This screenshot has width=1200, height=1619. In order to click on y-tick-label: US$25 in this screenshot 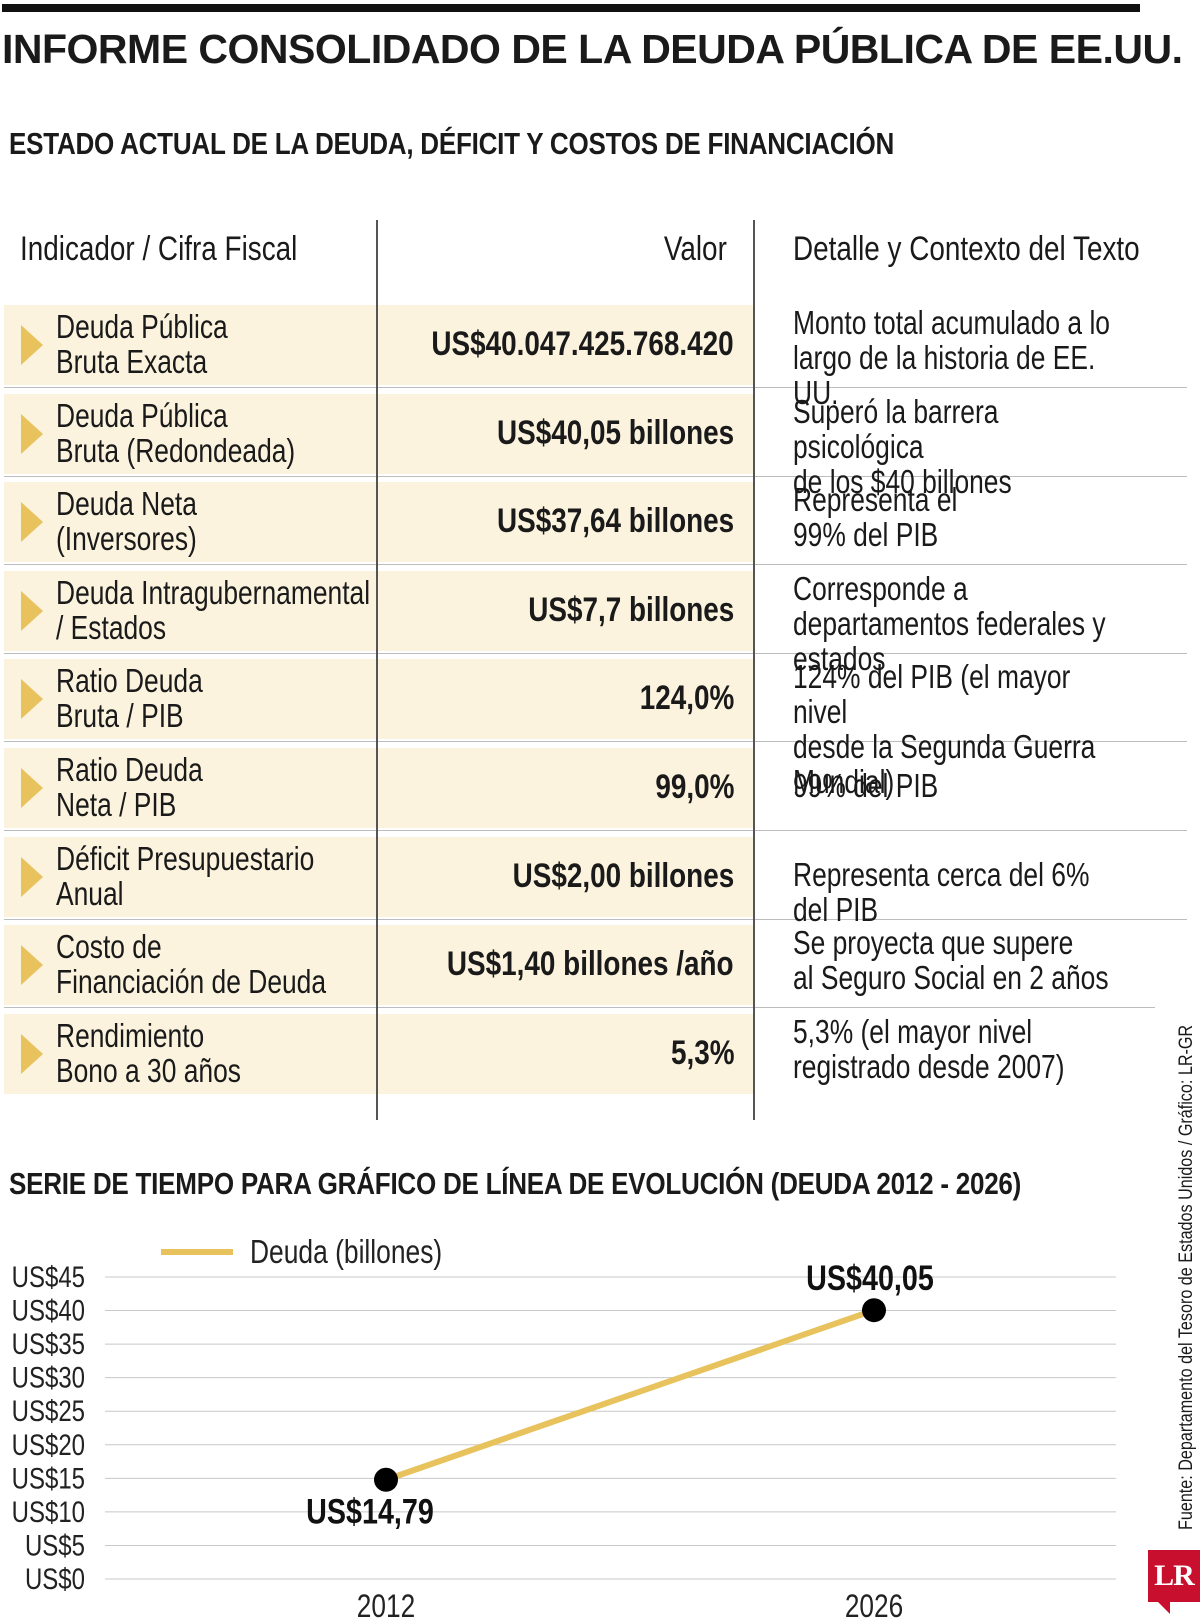, I will do `click(48, 1411)`.